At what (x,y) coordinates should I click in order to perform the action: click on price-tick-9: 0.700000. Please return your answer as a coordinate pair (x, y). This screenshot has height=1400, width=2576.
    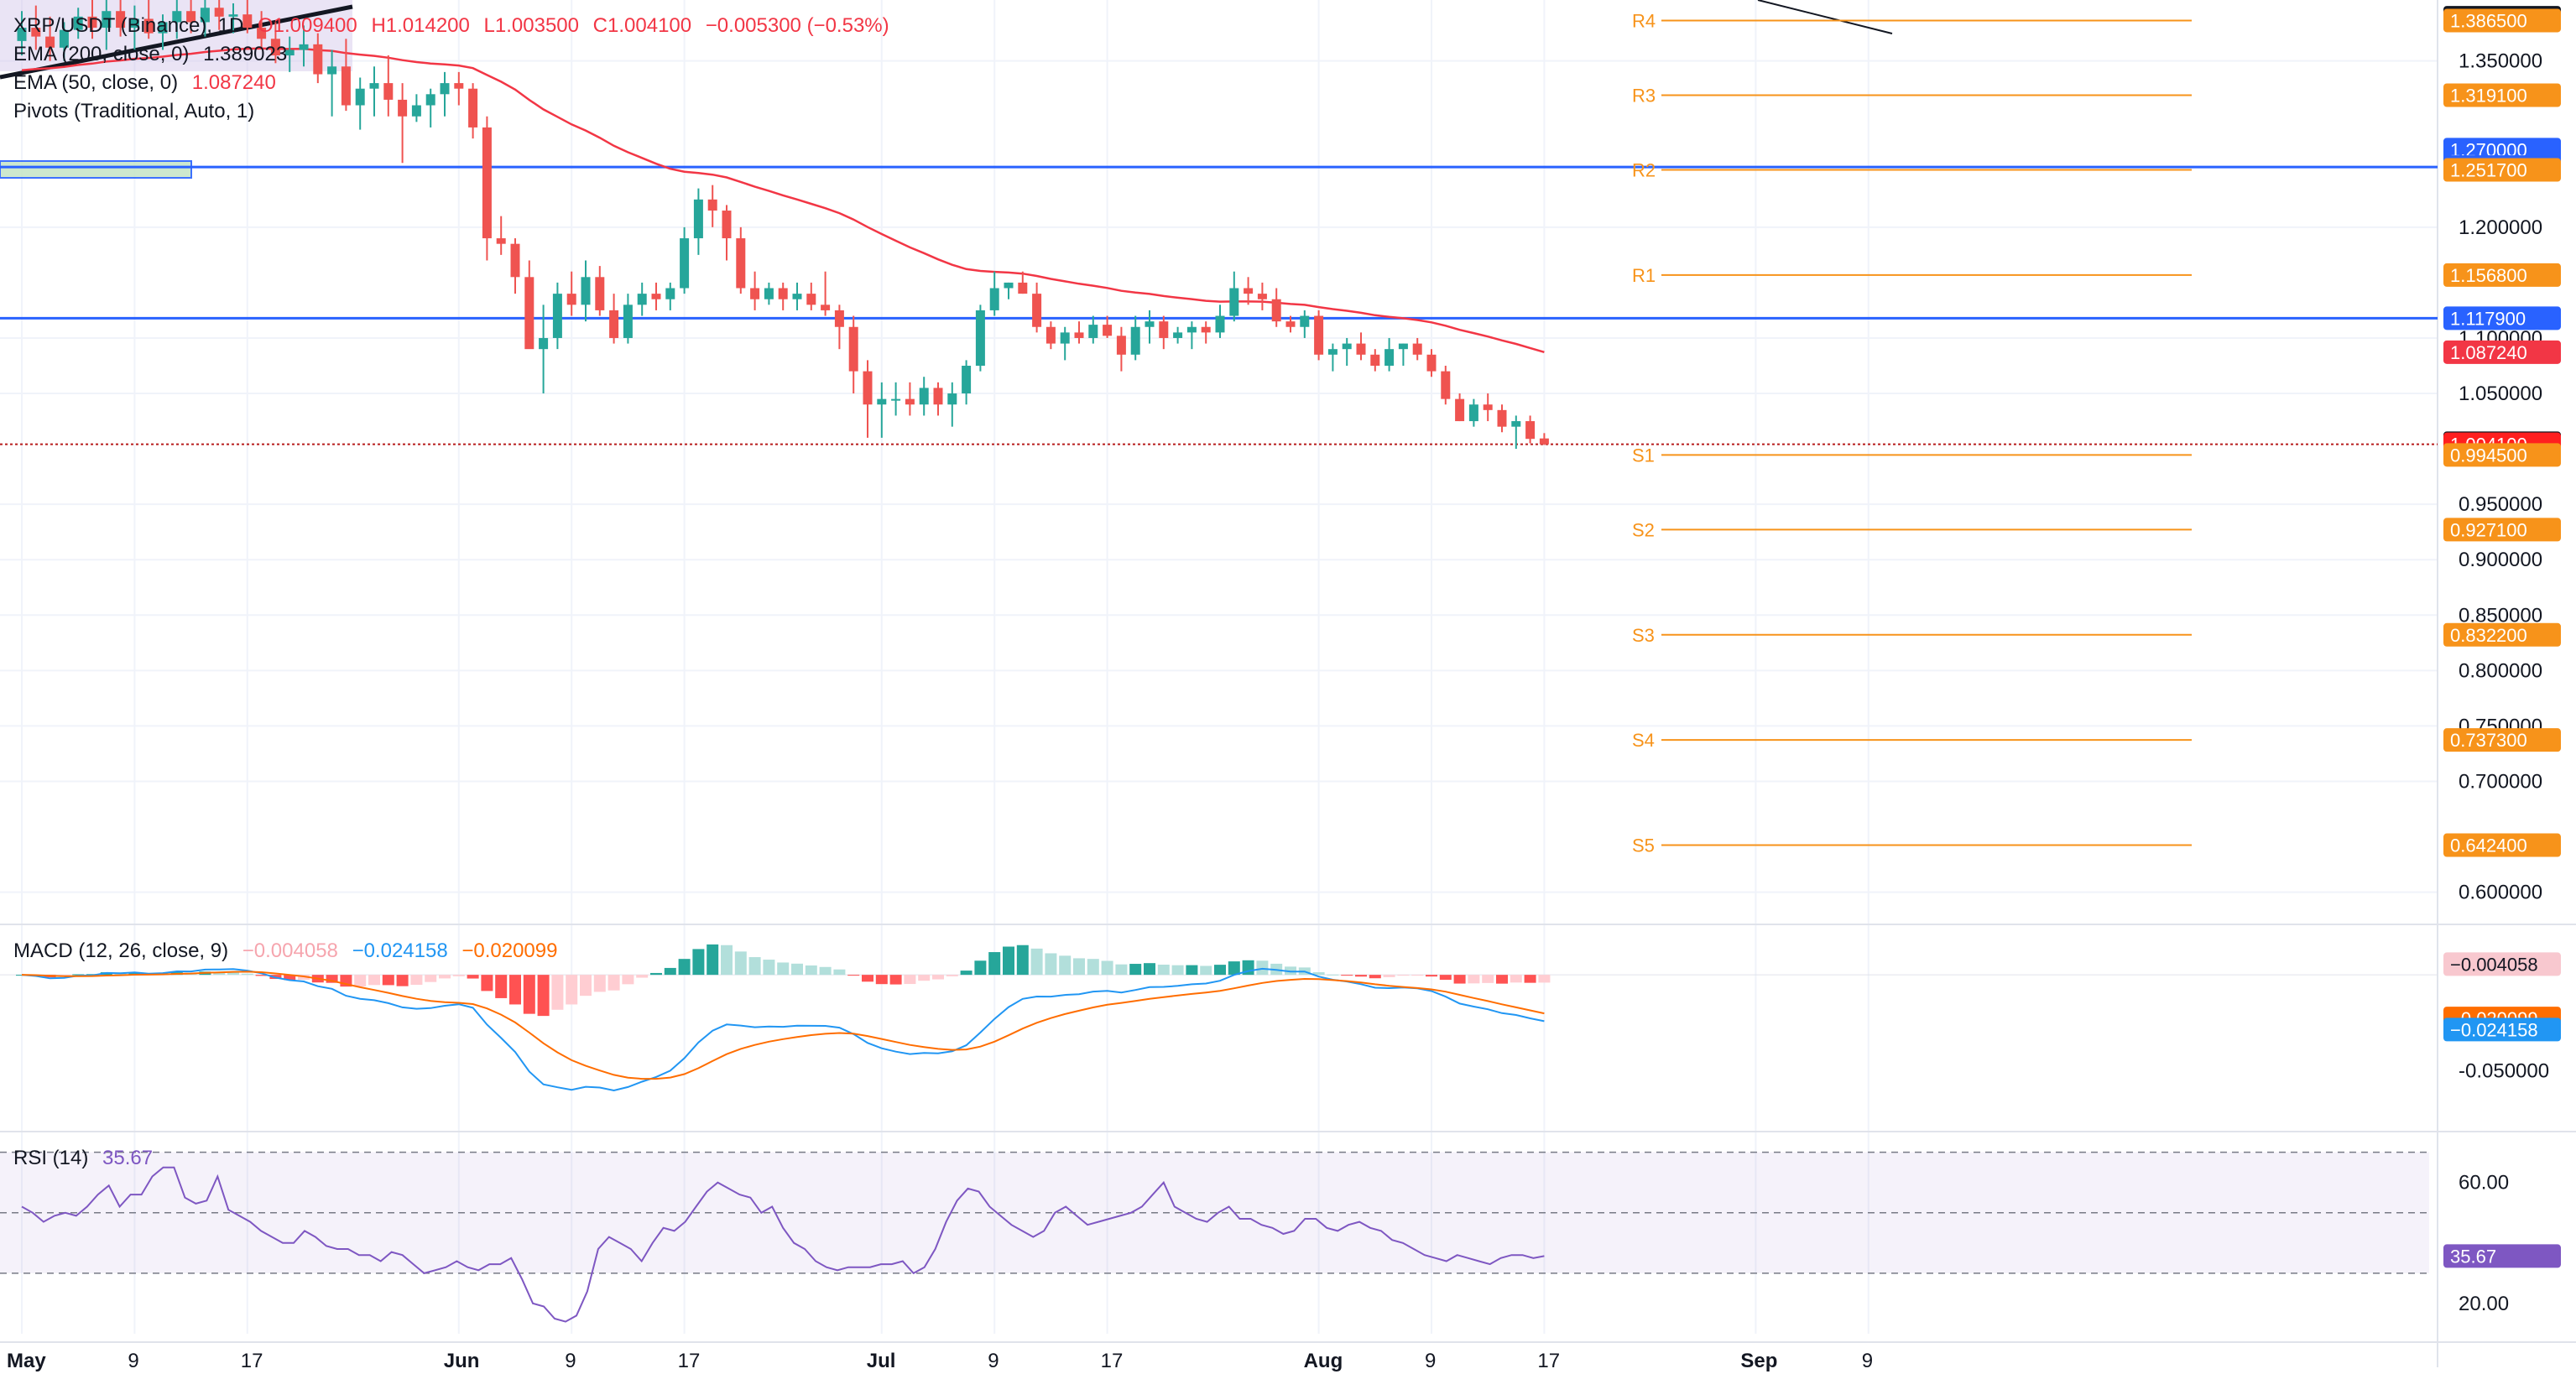
    Looking at the image, I should click on (2500, 781).